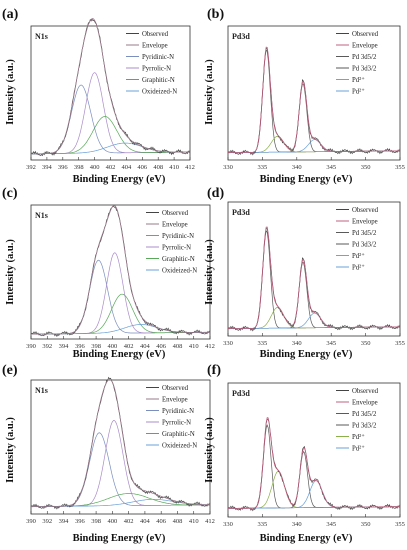  I want to click on x-tick-label: 340, so click(297, 524).